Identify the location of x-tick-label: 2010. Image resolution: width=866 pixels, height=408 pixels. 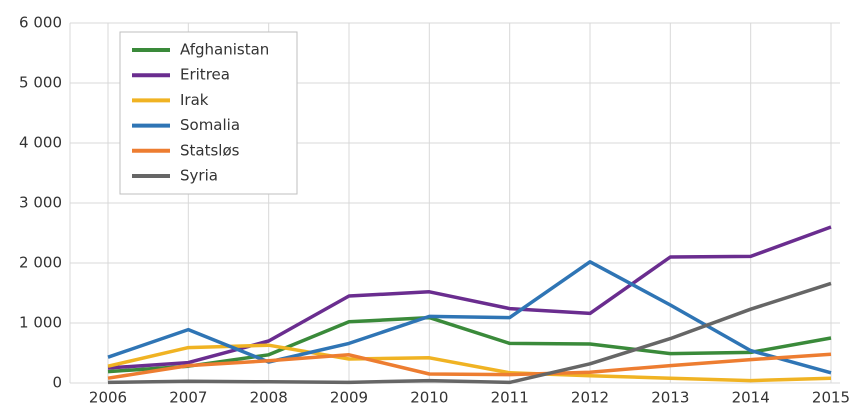
(429, 398).